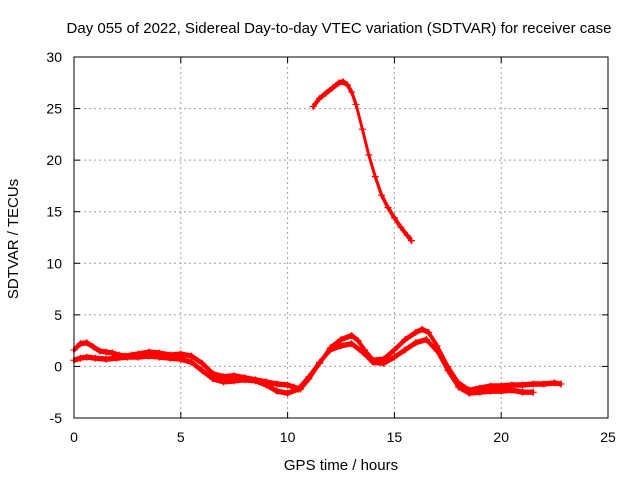  I want to click on y-tick-label: 0, so click(58, 366).